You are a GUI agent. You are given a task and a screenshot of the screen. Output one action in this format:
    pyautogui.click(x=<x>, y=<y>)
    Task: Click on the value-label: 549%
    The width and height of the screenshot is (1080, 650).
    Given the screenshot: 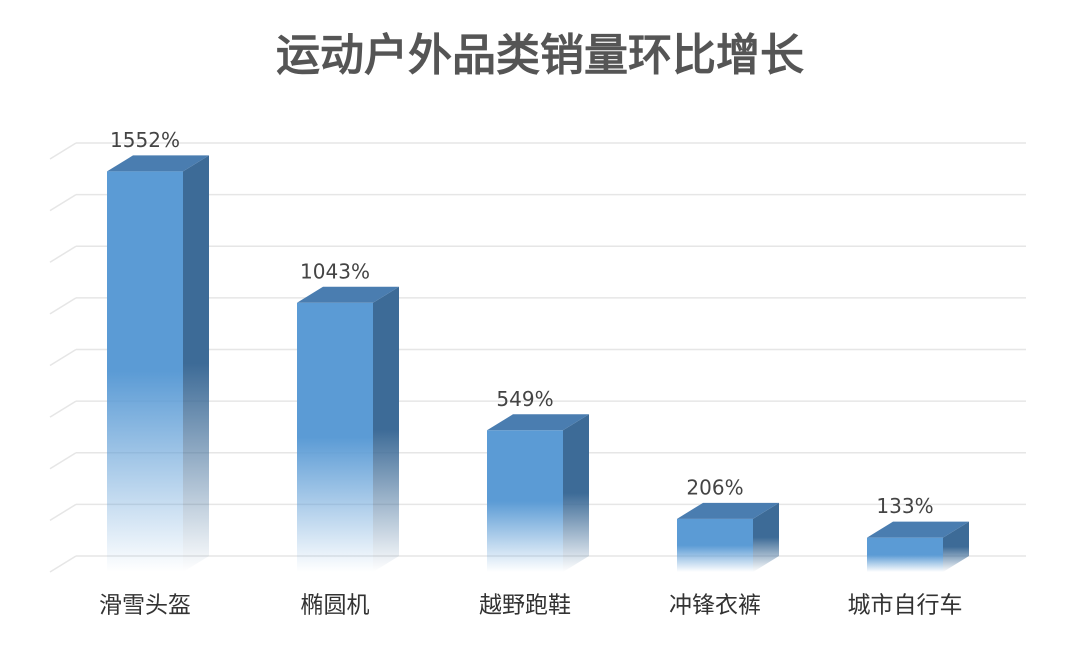 What is the action you would take?
    pyautogui.click(x=524, y=399)
    